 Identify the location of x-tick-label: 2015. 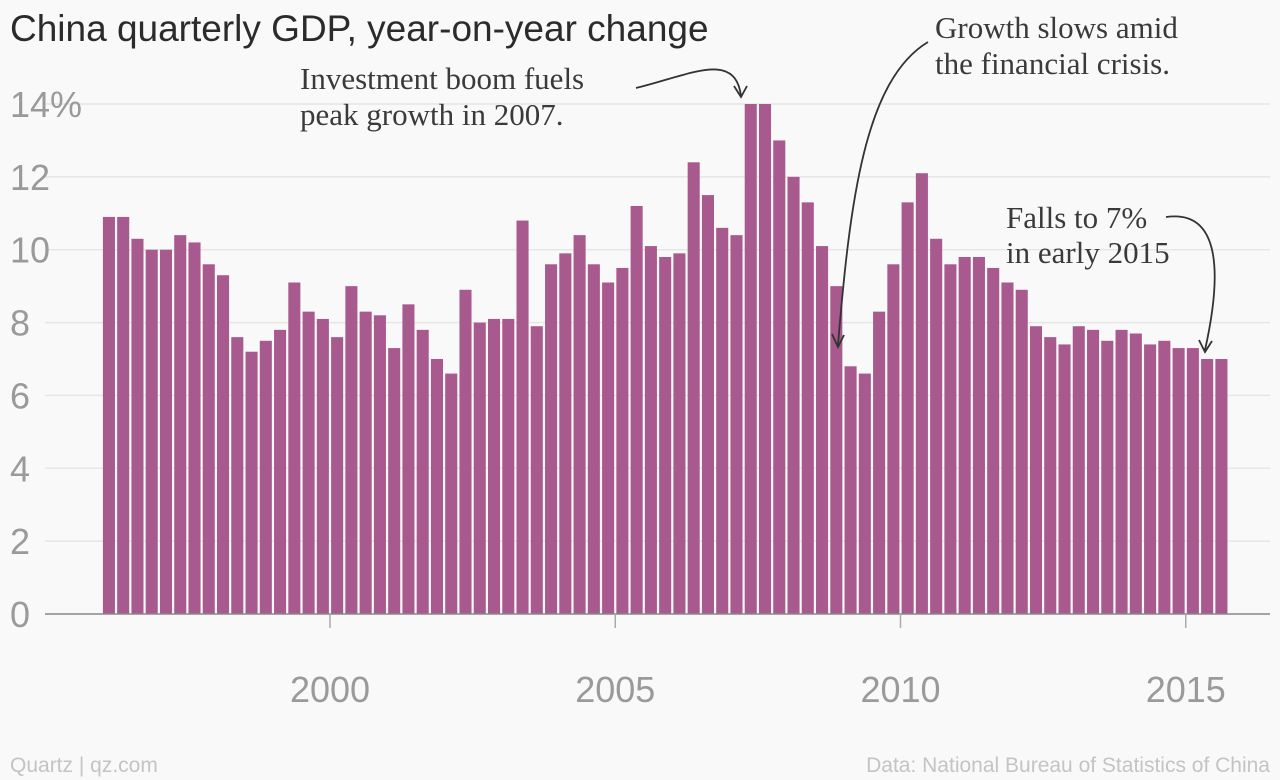
(1186, 689).